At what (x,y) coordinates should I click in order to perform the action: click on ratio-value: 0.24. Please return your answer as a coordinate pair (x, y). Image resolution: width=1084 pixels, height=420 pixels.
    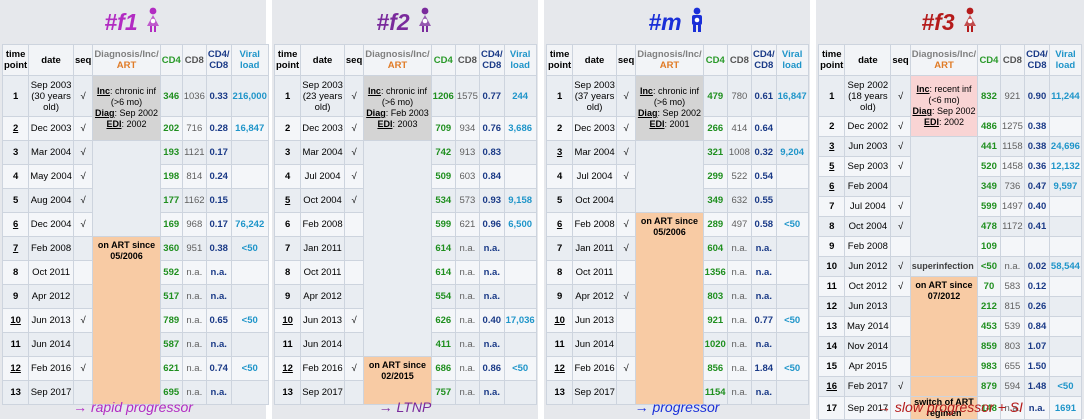
    Looking at the image, I should click on (218, 176).